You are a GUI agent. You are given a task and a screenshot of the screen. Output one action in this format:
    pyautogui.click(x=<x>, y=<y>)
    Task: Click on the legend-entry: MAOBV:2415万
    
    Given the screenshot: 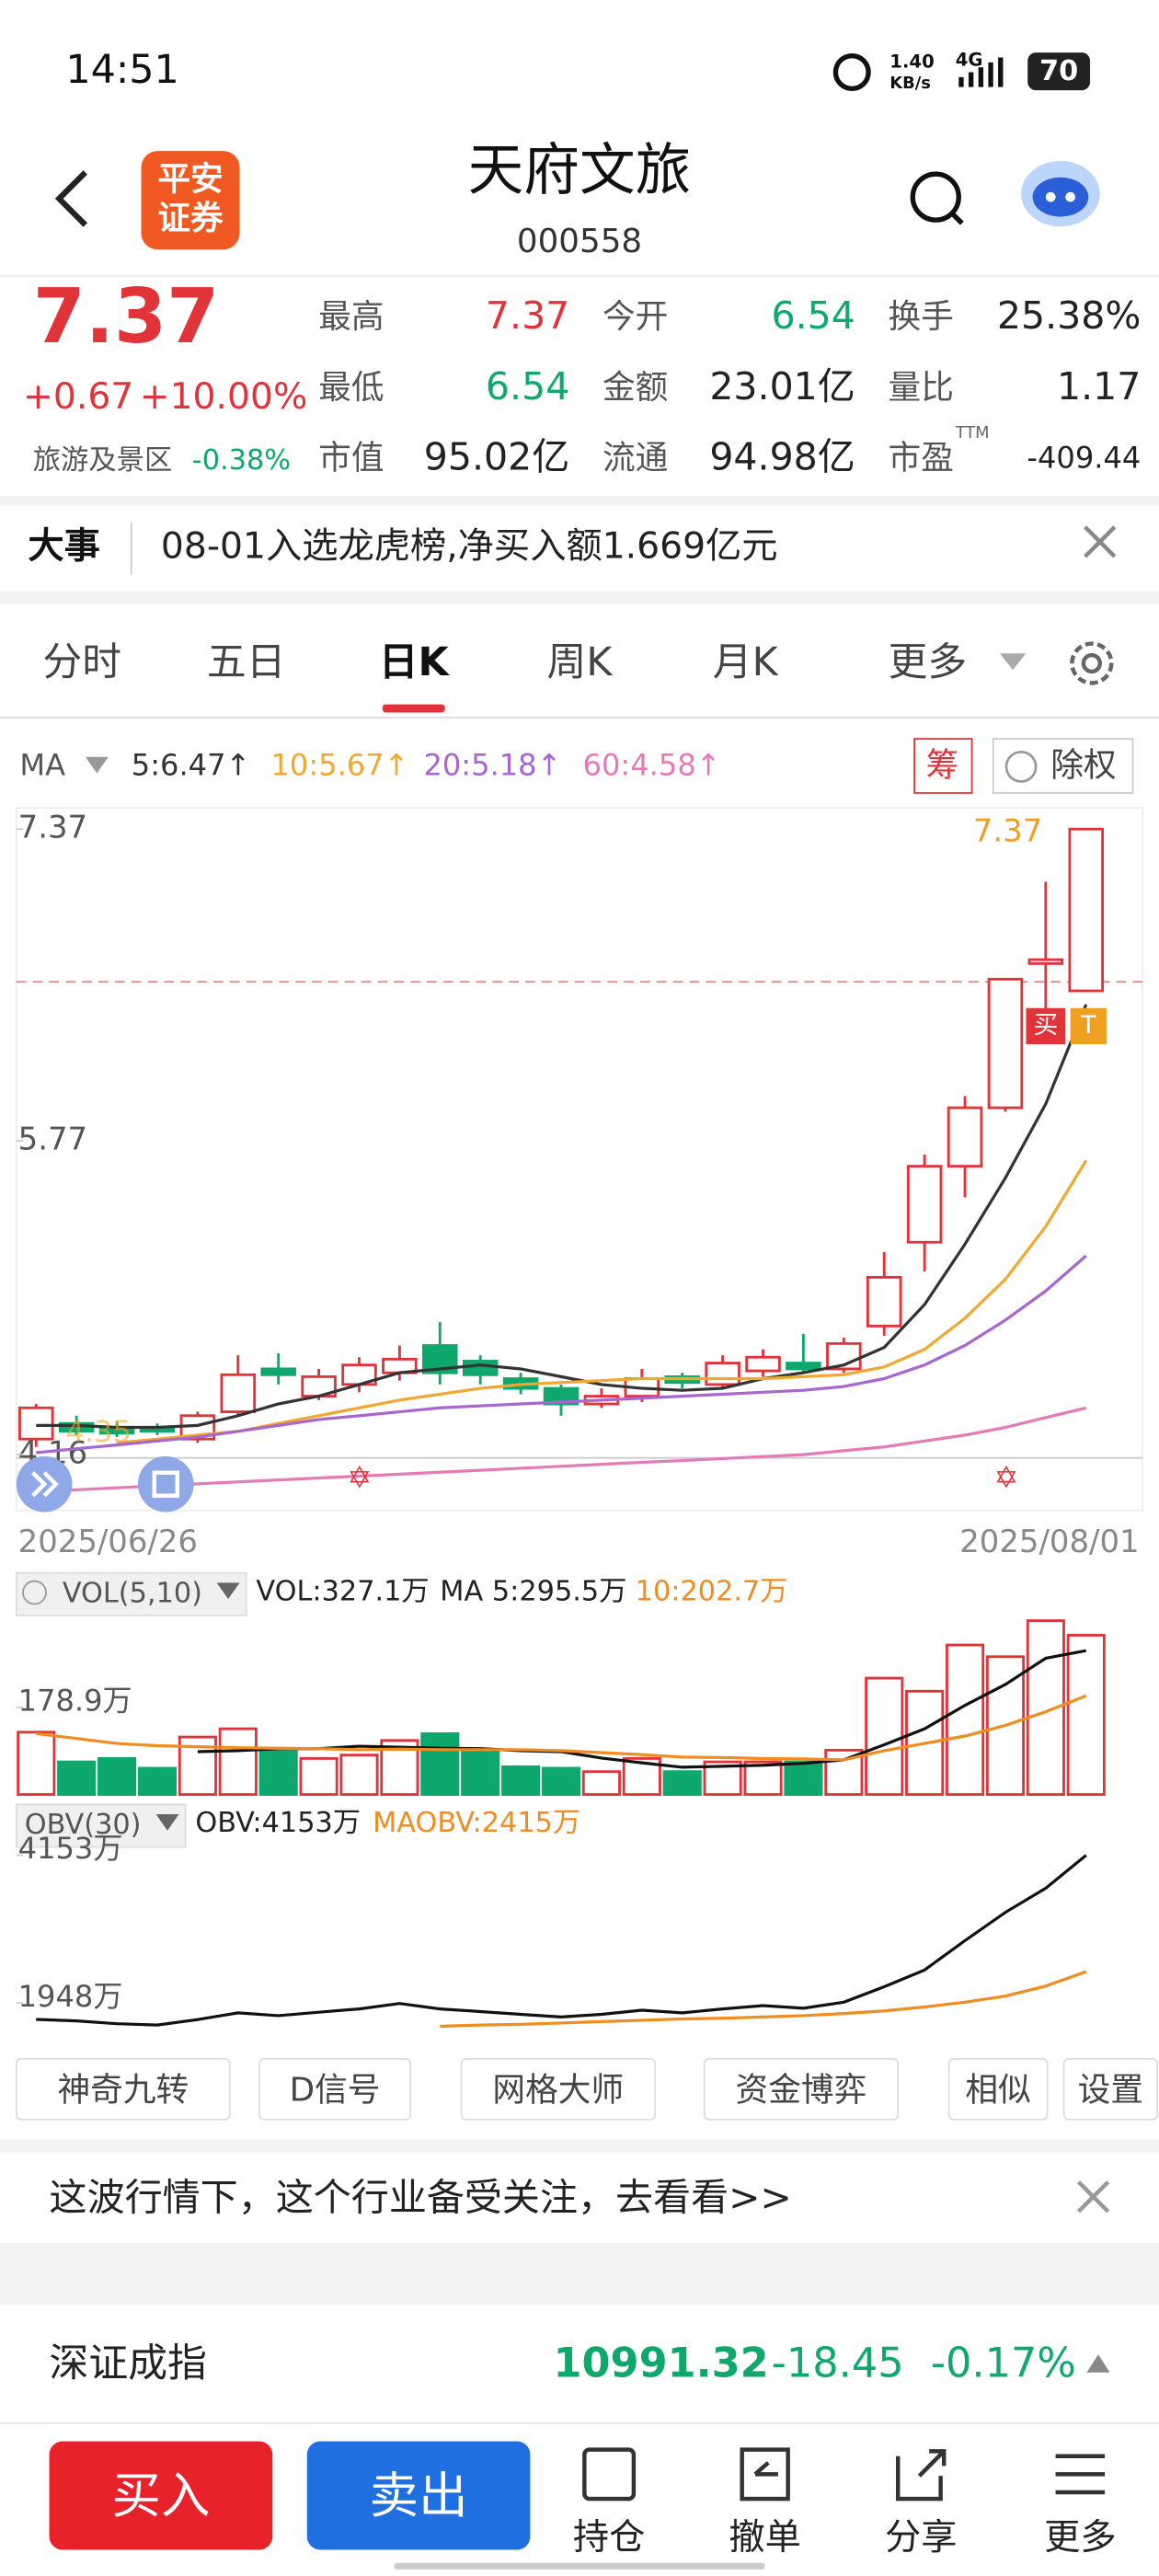 What is the action you would take?
    pyautogui.click(x=476, y=1823)
    